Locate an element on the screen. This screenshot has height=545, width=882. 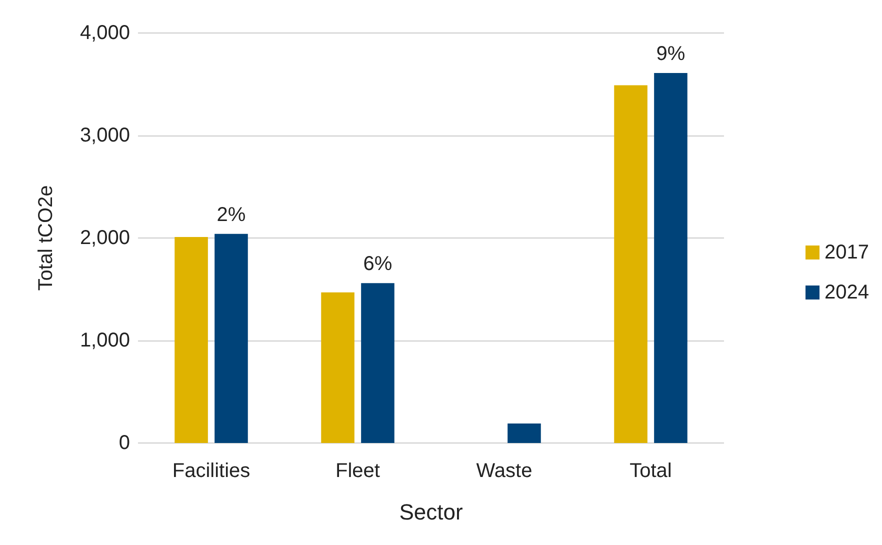
annotation: 2% is located at coordinates (231, 215).